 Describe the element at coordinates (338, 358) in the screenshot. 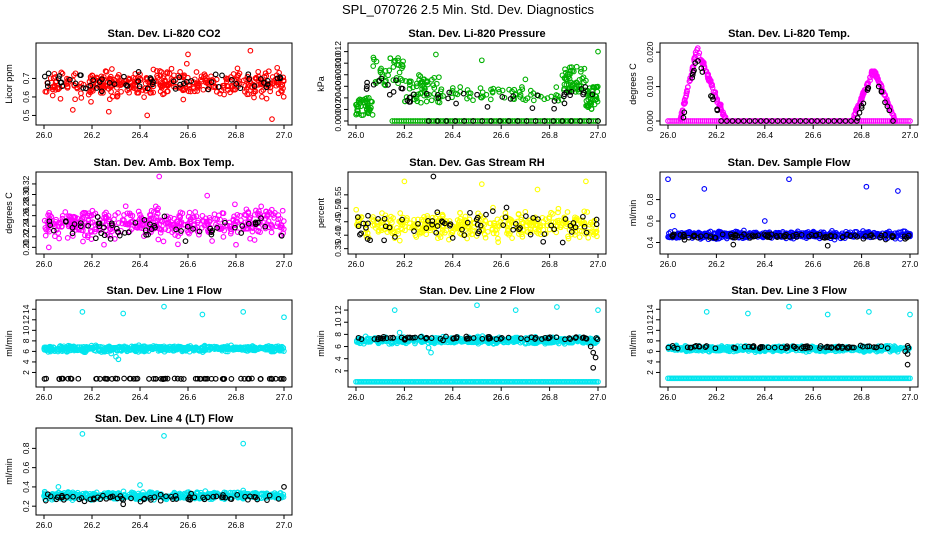

I see `y-tick-label: 4` at that location.